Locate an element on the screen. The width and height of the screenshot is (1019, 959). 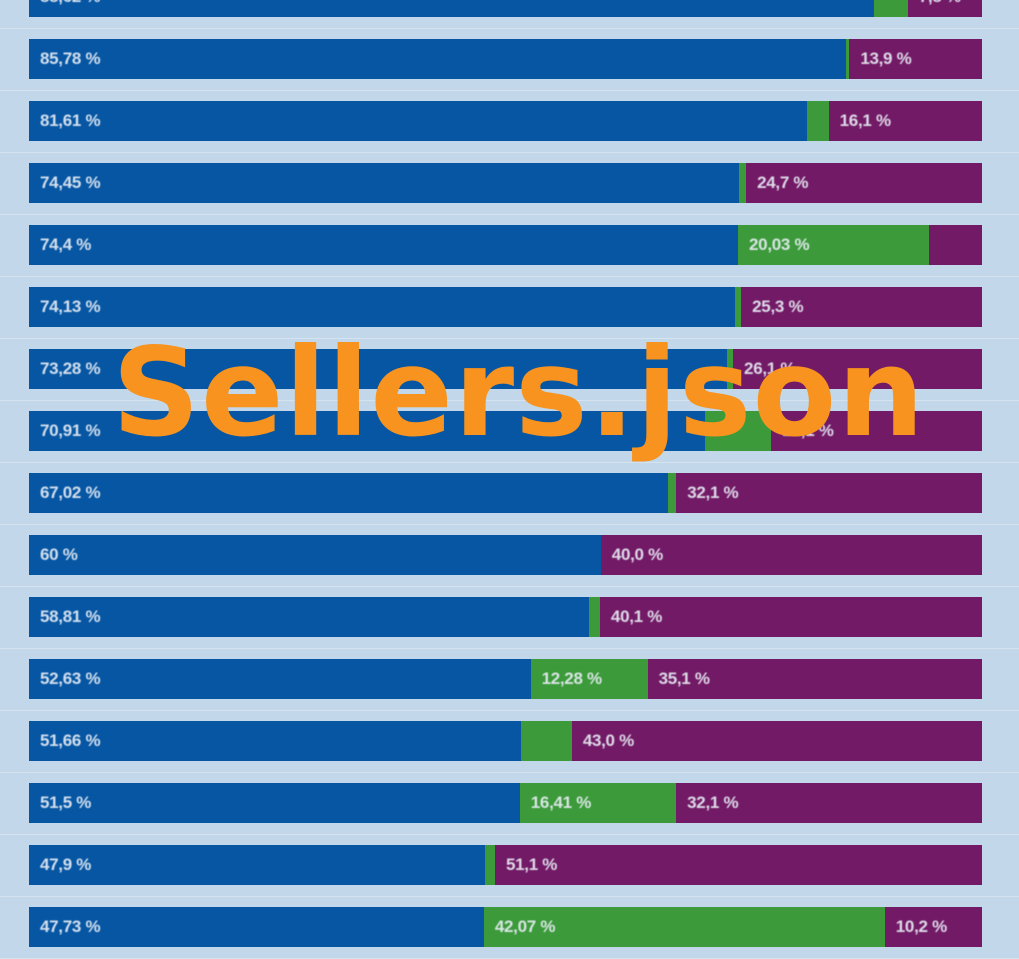
bar-segment-1: 85,78 % is located at coordinates (438, 59).